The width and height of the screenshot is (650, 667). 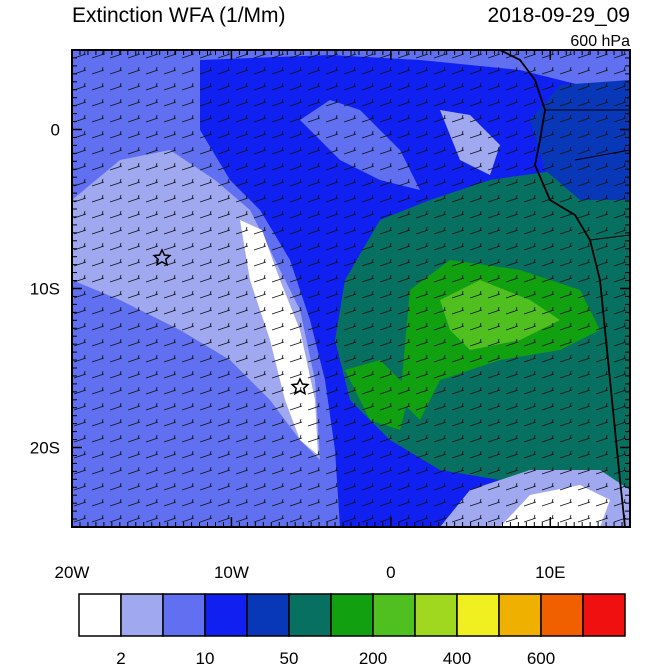 What do you see at coordinates (541, 658) in the screenshot?
I see `colorbar-label: 600` at bounding box center [541, 658].